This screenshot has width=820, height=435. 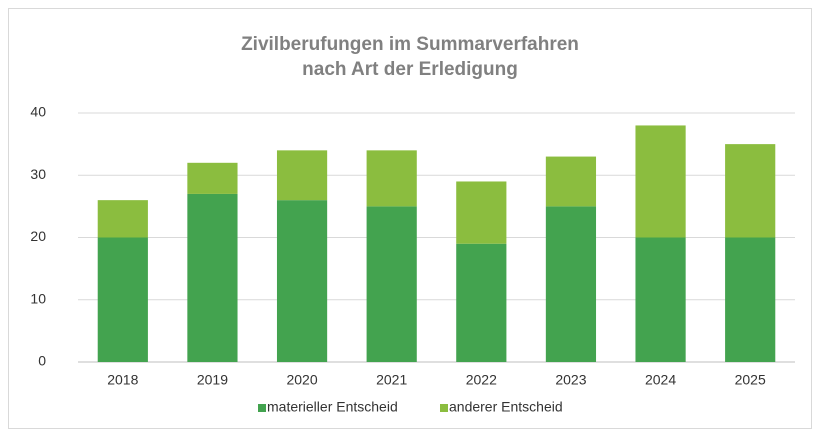 What do you see at coordinates (660, 380) in the screenshot?
I see `x-tick-label: 2024` at bounding box center [660, 380].